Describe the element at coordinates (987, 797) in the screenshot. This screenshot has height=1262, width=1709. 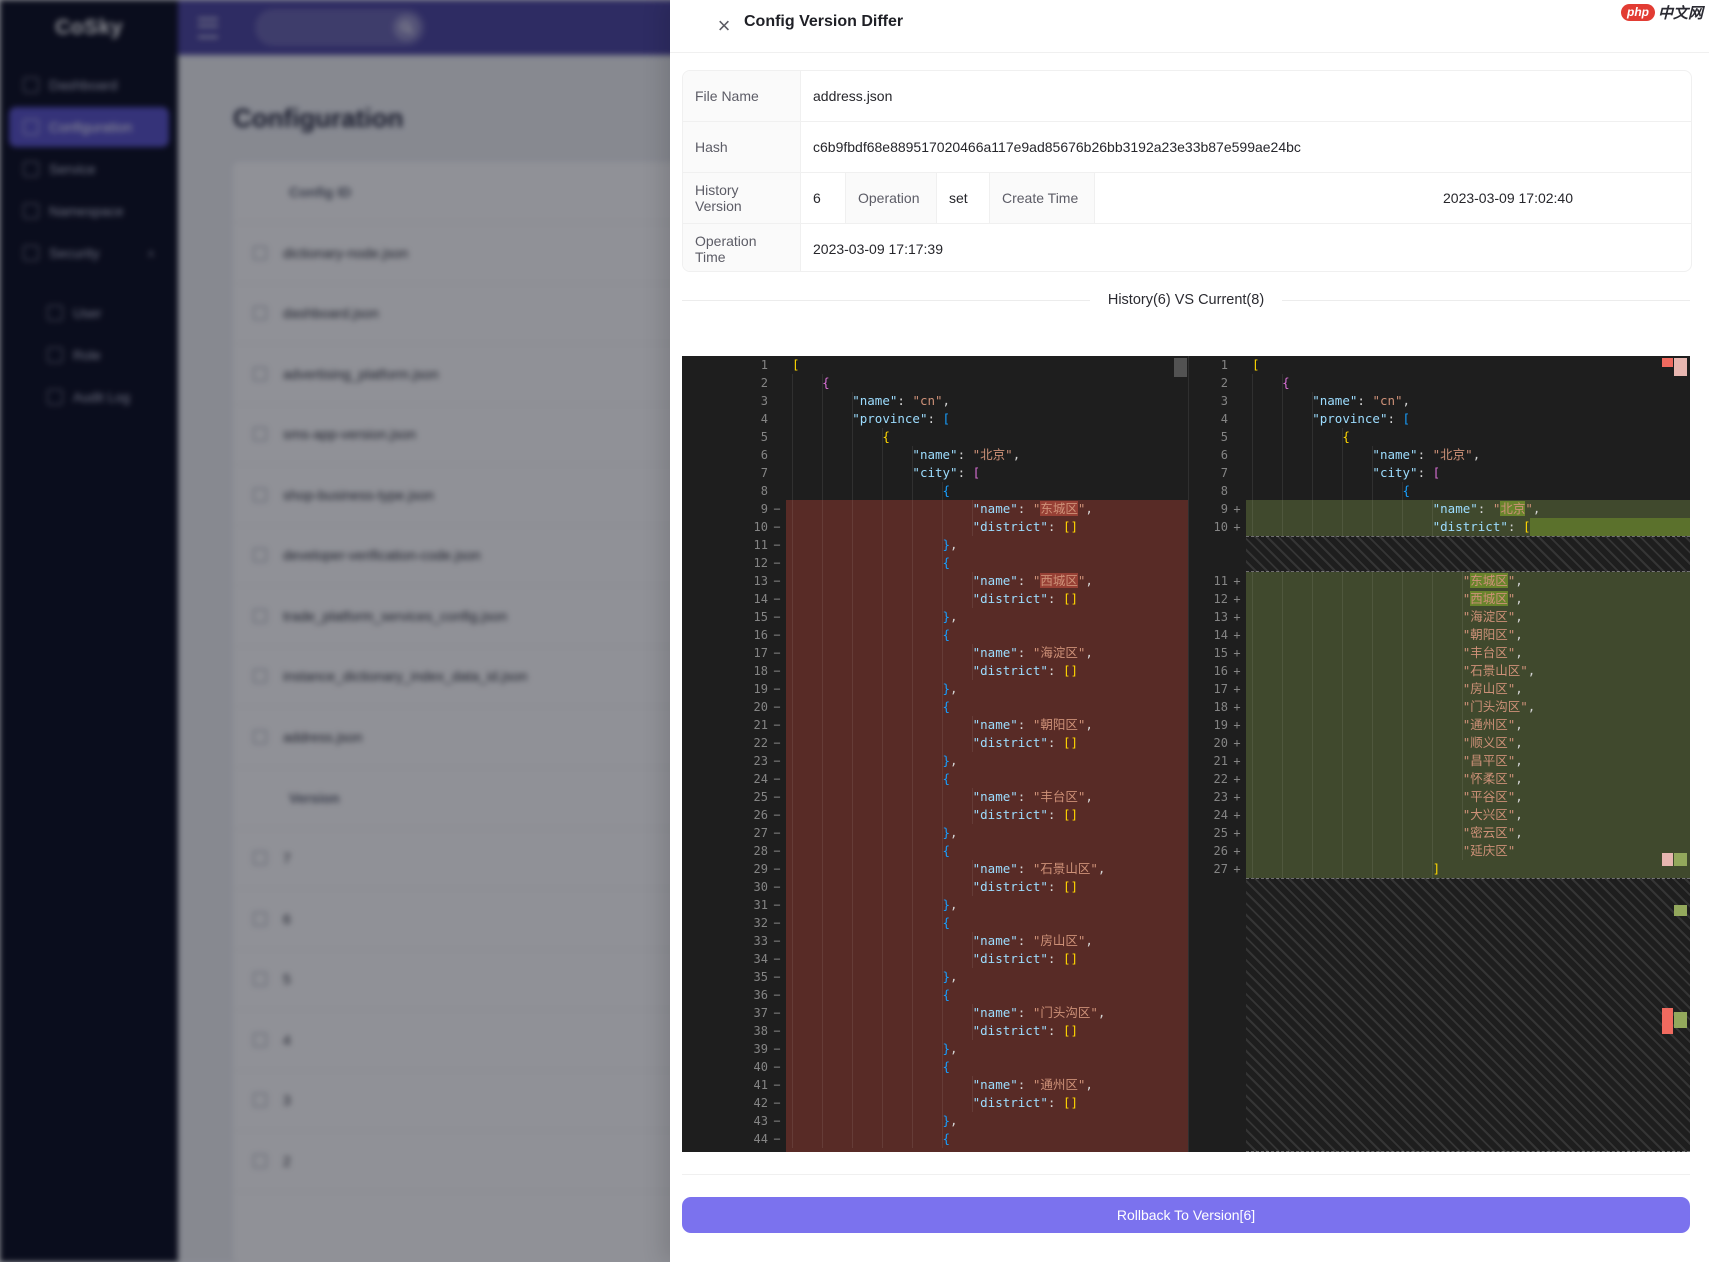
I see `code-line: "name": "丰台区",` at that location.